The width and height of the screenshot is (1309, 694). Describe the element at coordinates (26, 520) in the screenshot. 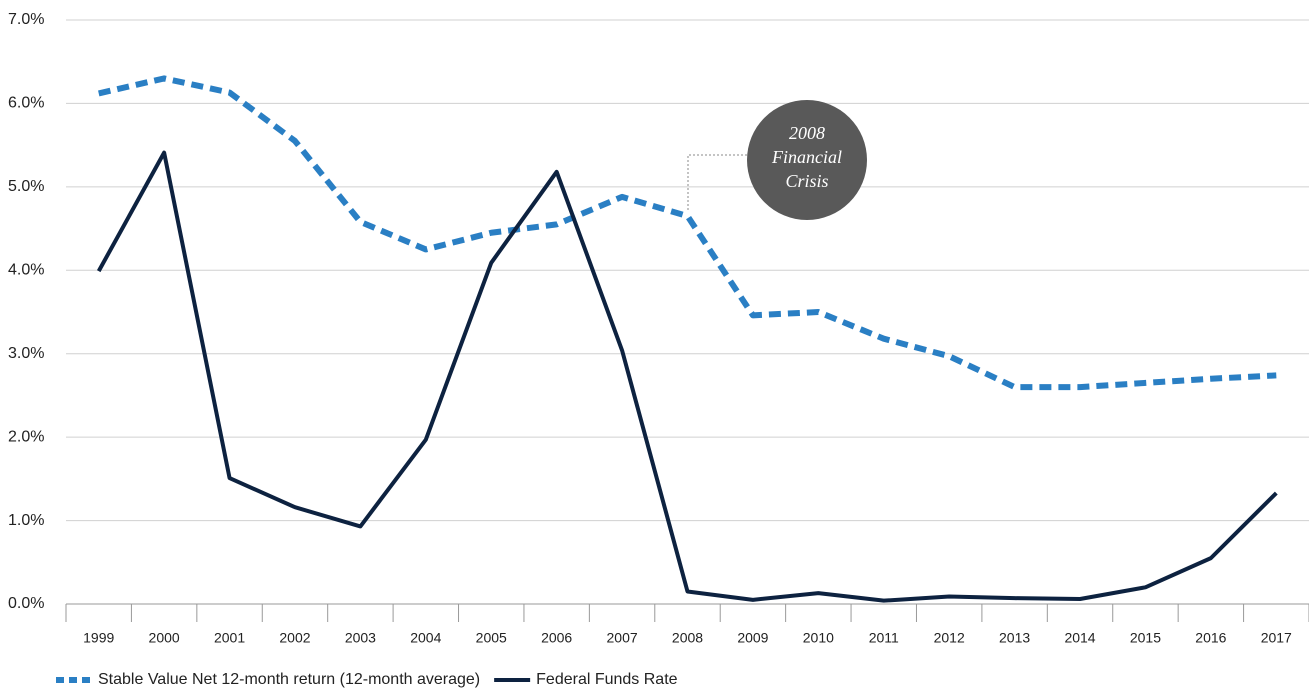

I see `y-tick-label: 1.0%` at that location.